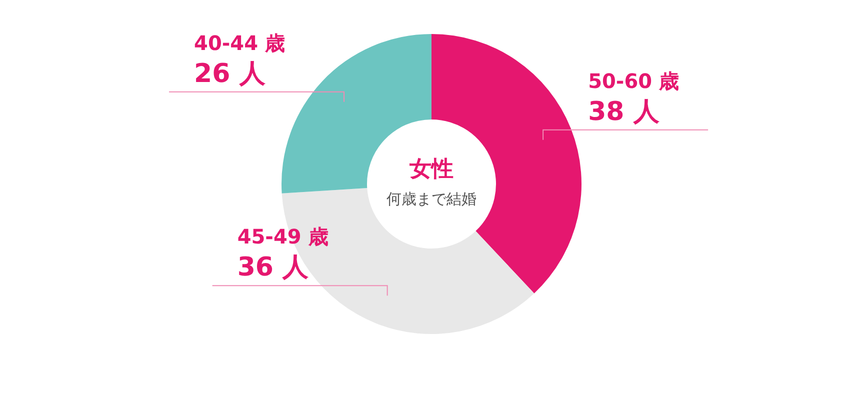  I want to click on text: 何歳まで結婚, so click(431, 199).